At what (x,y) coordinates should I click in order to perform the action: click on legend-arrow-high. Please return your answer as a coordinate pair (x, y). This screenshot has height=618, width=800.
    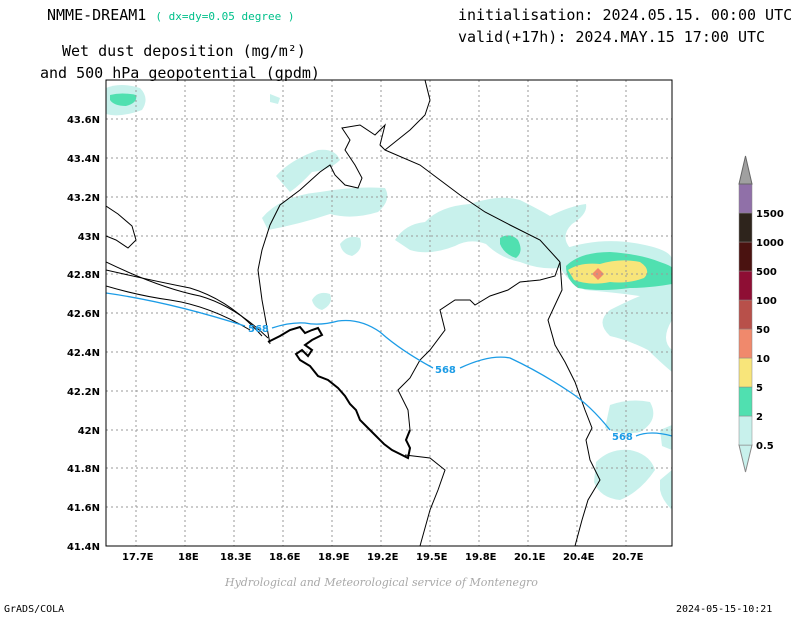
    Looking at the image, I should click on (745, 170).